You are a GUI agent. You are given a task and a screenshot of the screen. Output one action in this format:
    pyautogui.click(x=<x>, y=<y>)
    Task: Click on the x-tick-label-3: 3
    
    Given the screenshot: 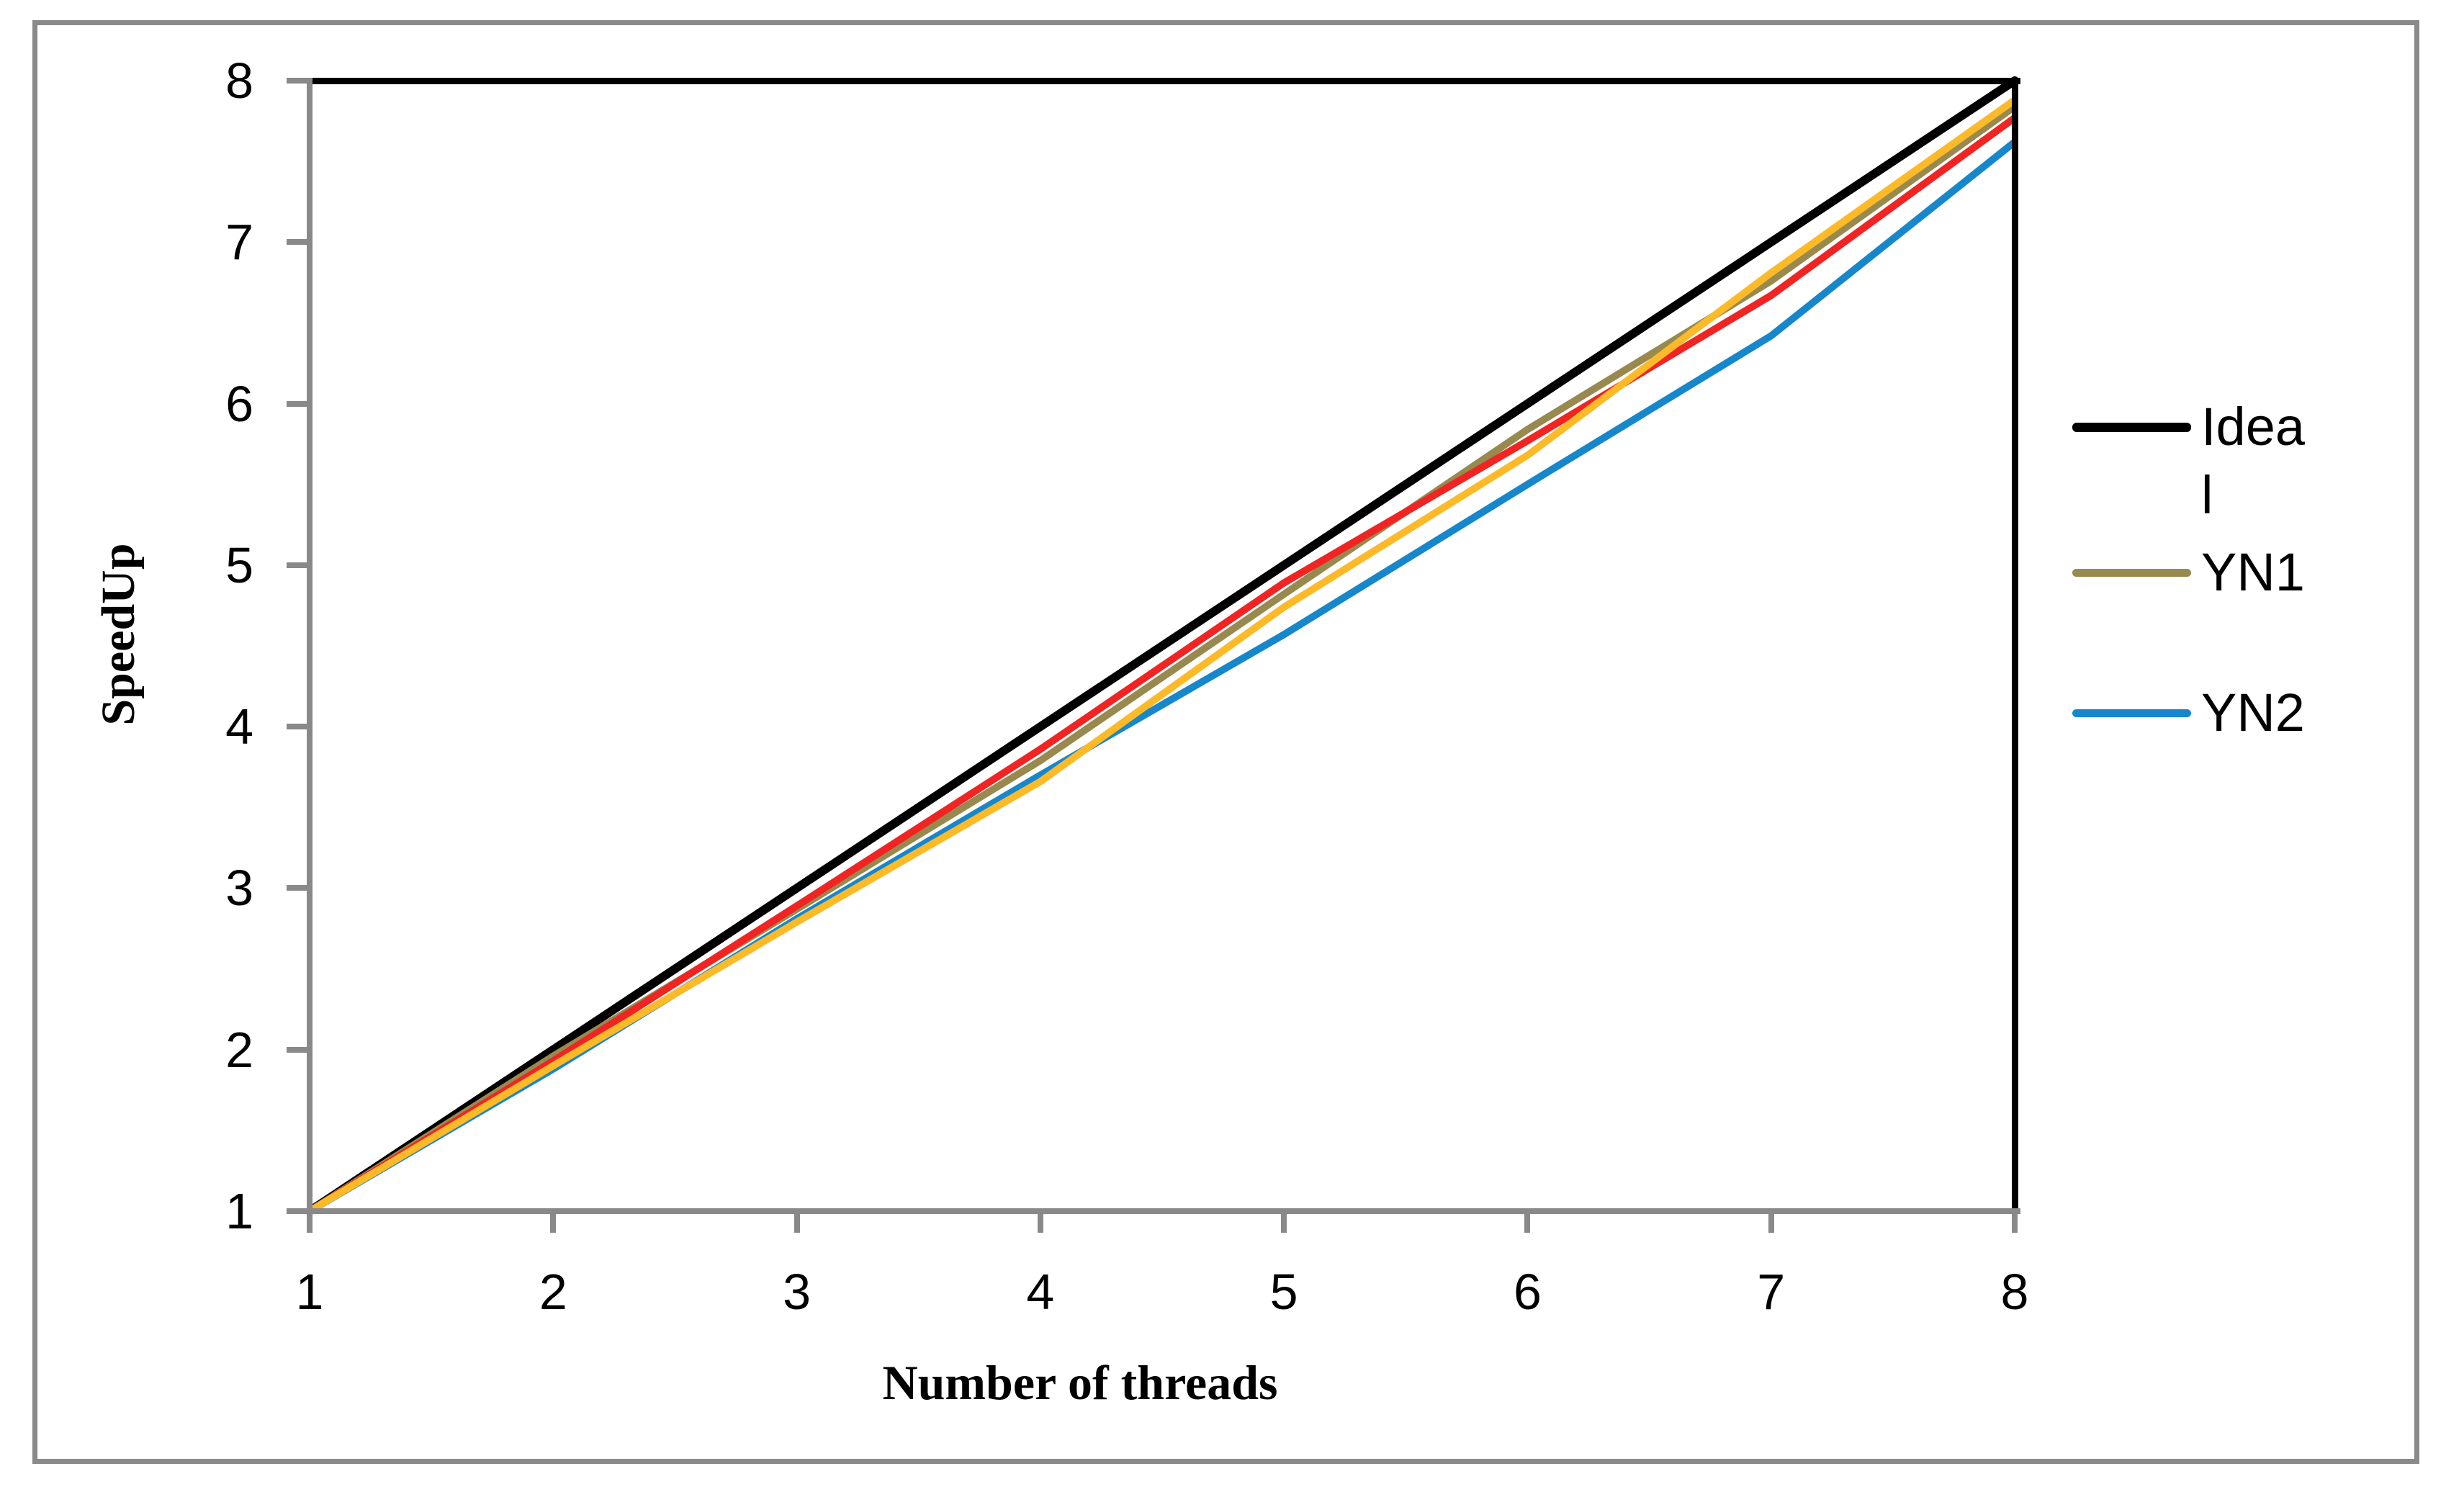 What is the action you would take?
    pyautogui.click(x=797, y=1292)
    